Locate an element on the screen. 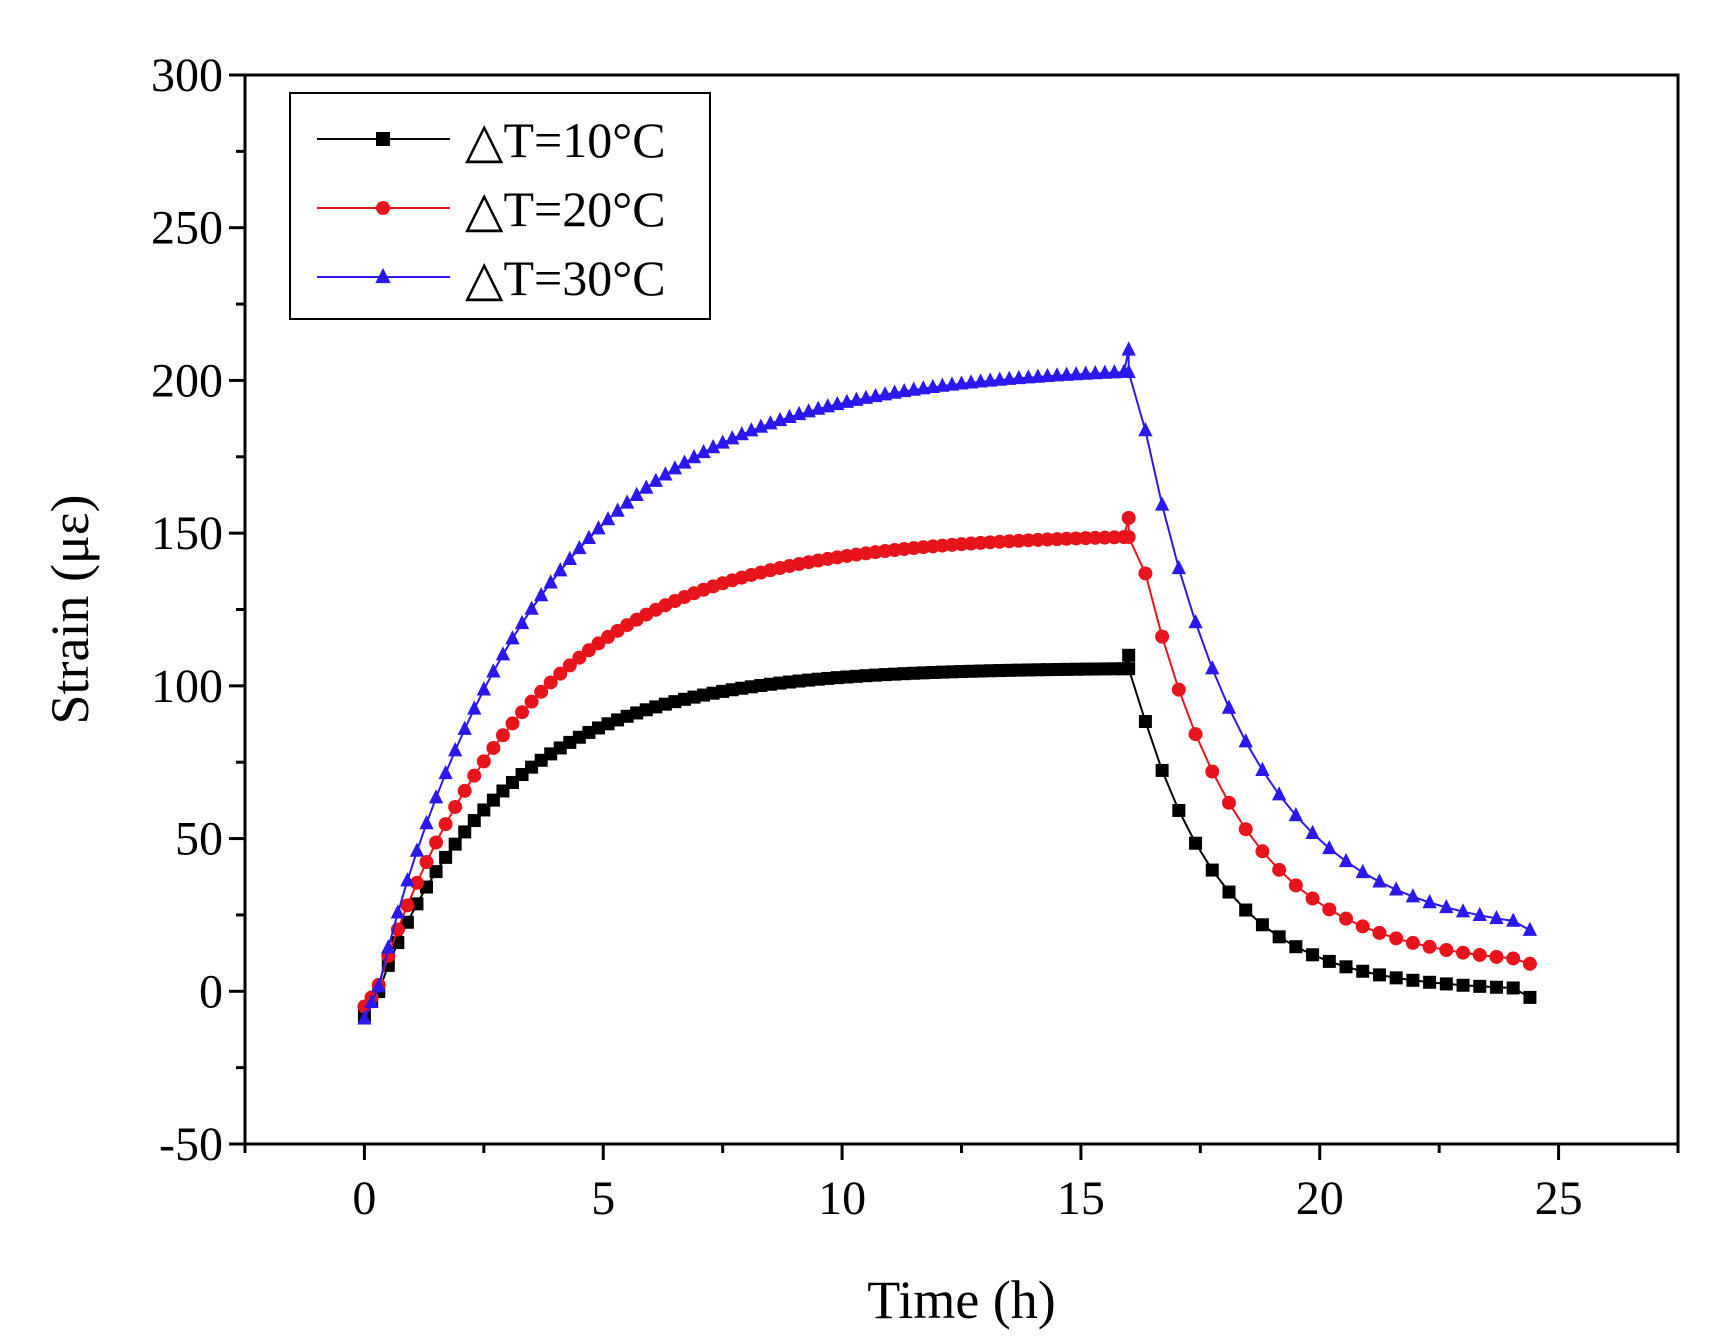 The width and height of the screenshot is (1735, 1338). legend: △T=10°C △T=20°C △T=30°C is located at coordinates (500, 206).